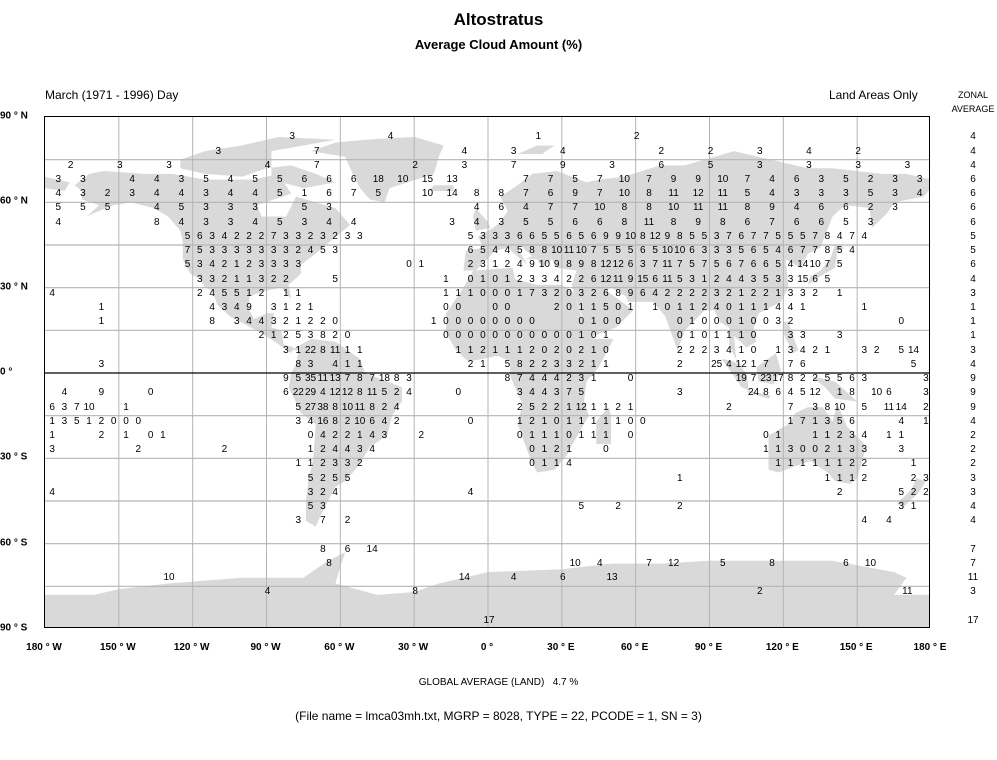 Image resolution: width=997 pixels, height=760 pixels. Describe the element at coordinates (561, 647) in the screenshot. I see `lon-tick-label: 30 ° E` at that location.